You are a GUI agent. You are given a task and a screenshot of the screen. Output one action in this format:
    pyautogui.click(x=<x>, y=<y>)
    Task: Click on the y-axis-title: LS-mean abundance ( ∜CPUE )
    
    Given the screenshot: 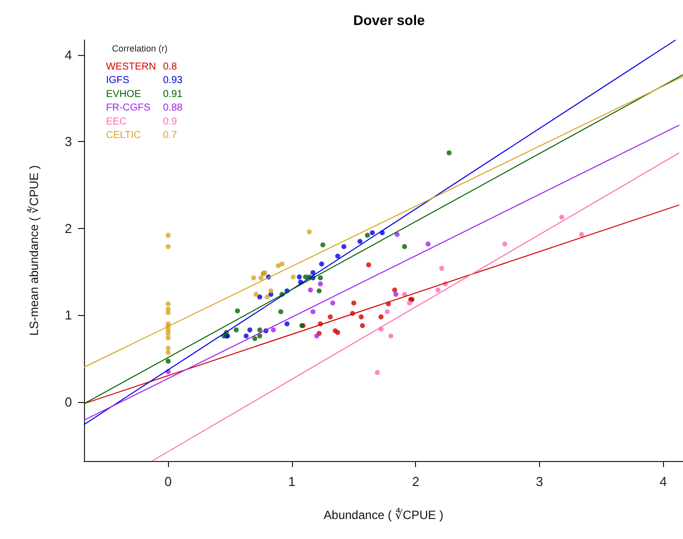 What is the action you would take?
    pyautogui.click(x=33, y=250)
    